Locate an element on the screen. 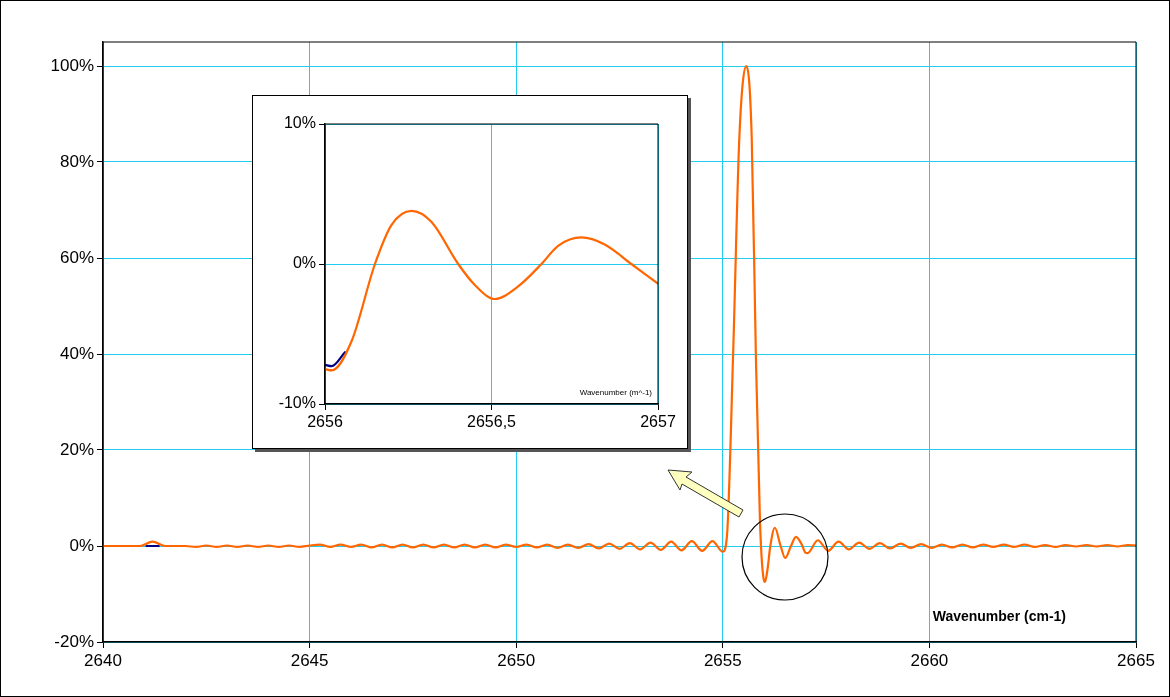 The image size is (1170, 697). line-series is located at coordinates (491, 290).